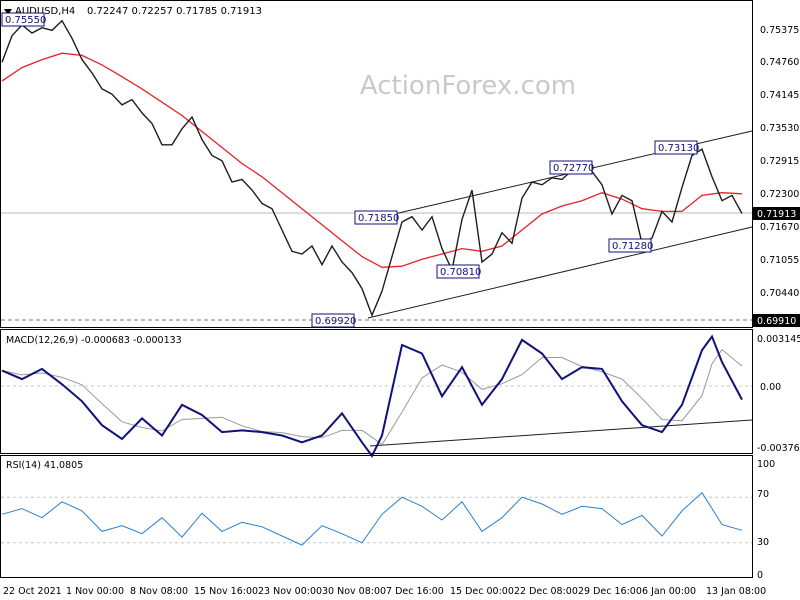  I want to click on price-tick: 0.73530, so click(779, 128).